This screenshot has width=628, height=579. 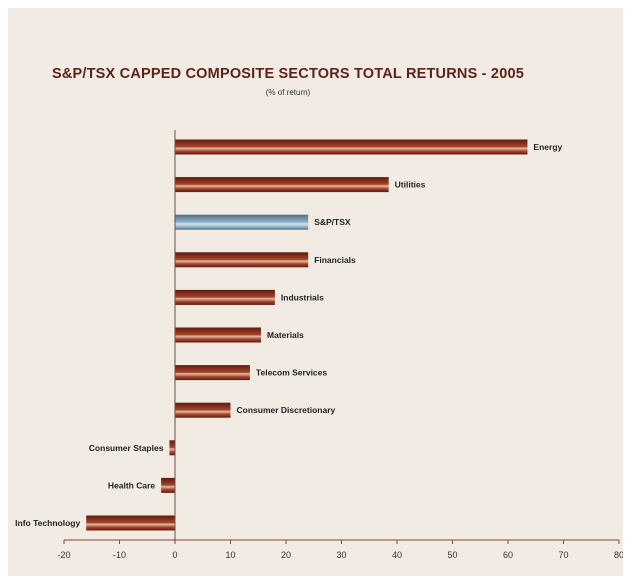 What do you see at coordinates (218, 335) in the screenshot?
I see `bar-materials` at bounding box center [218, 335].